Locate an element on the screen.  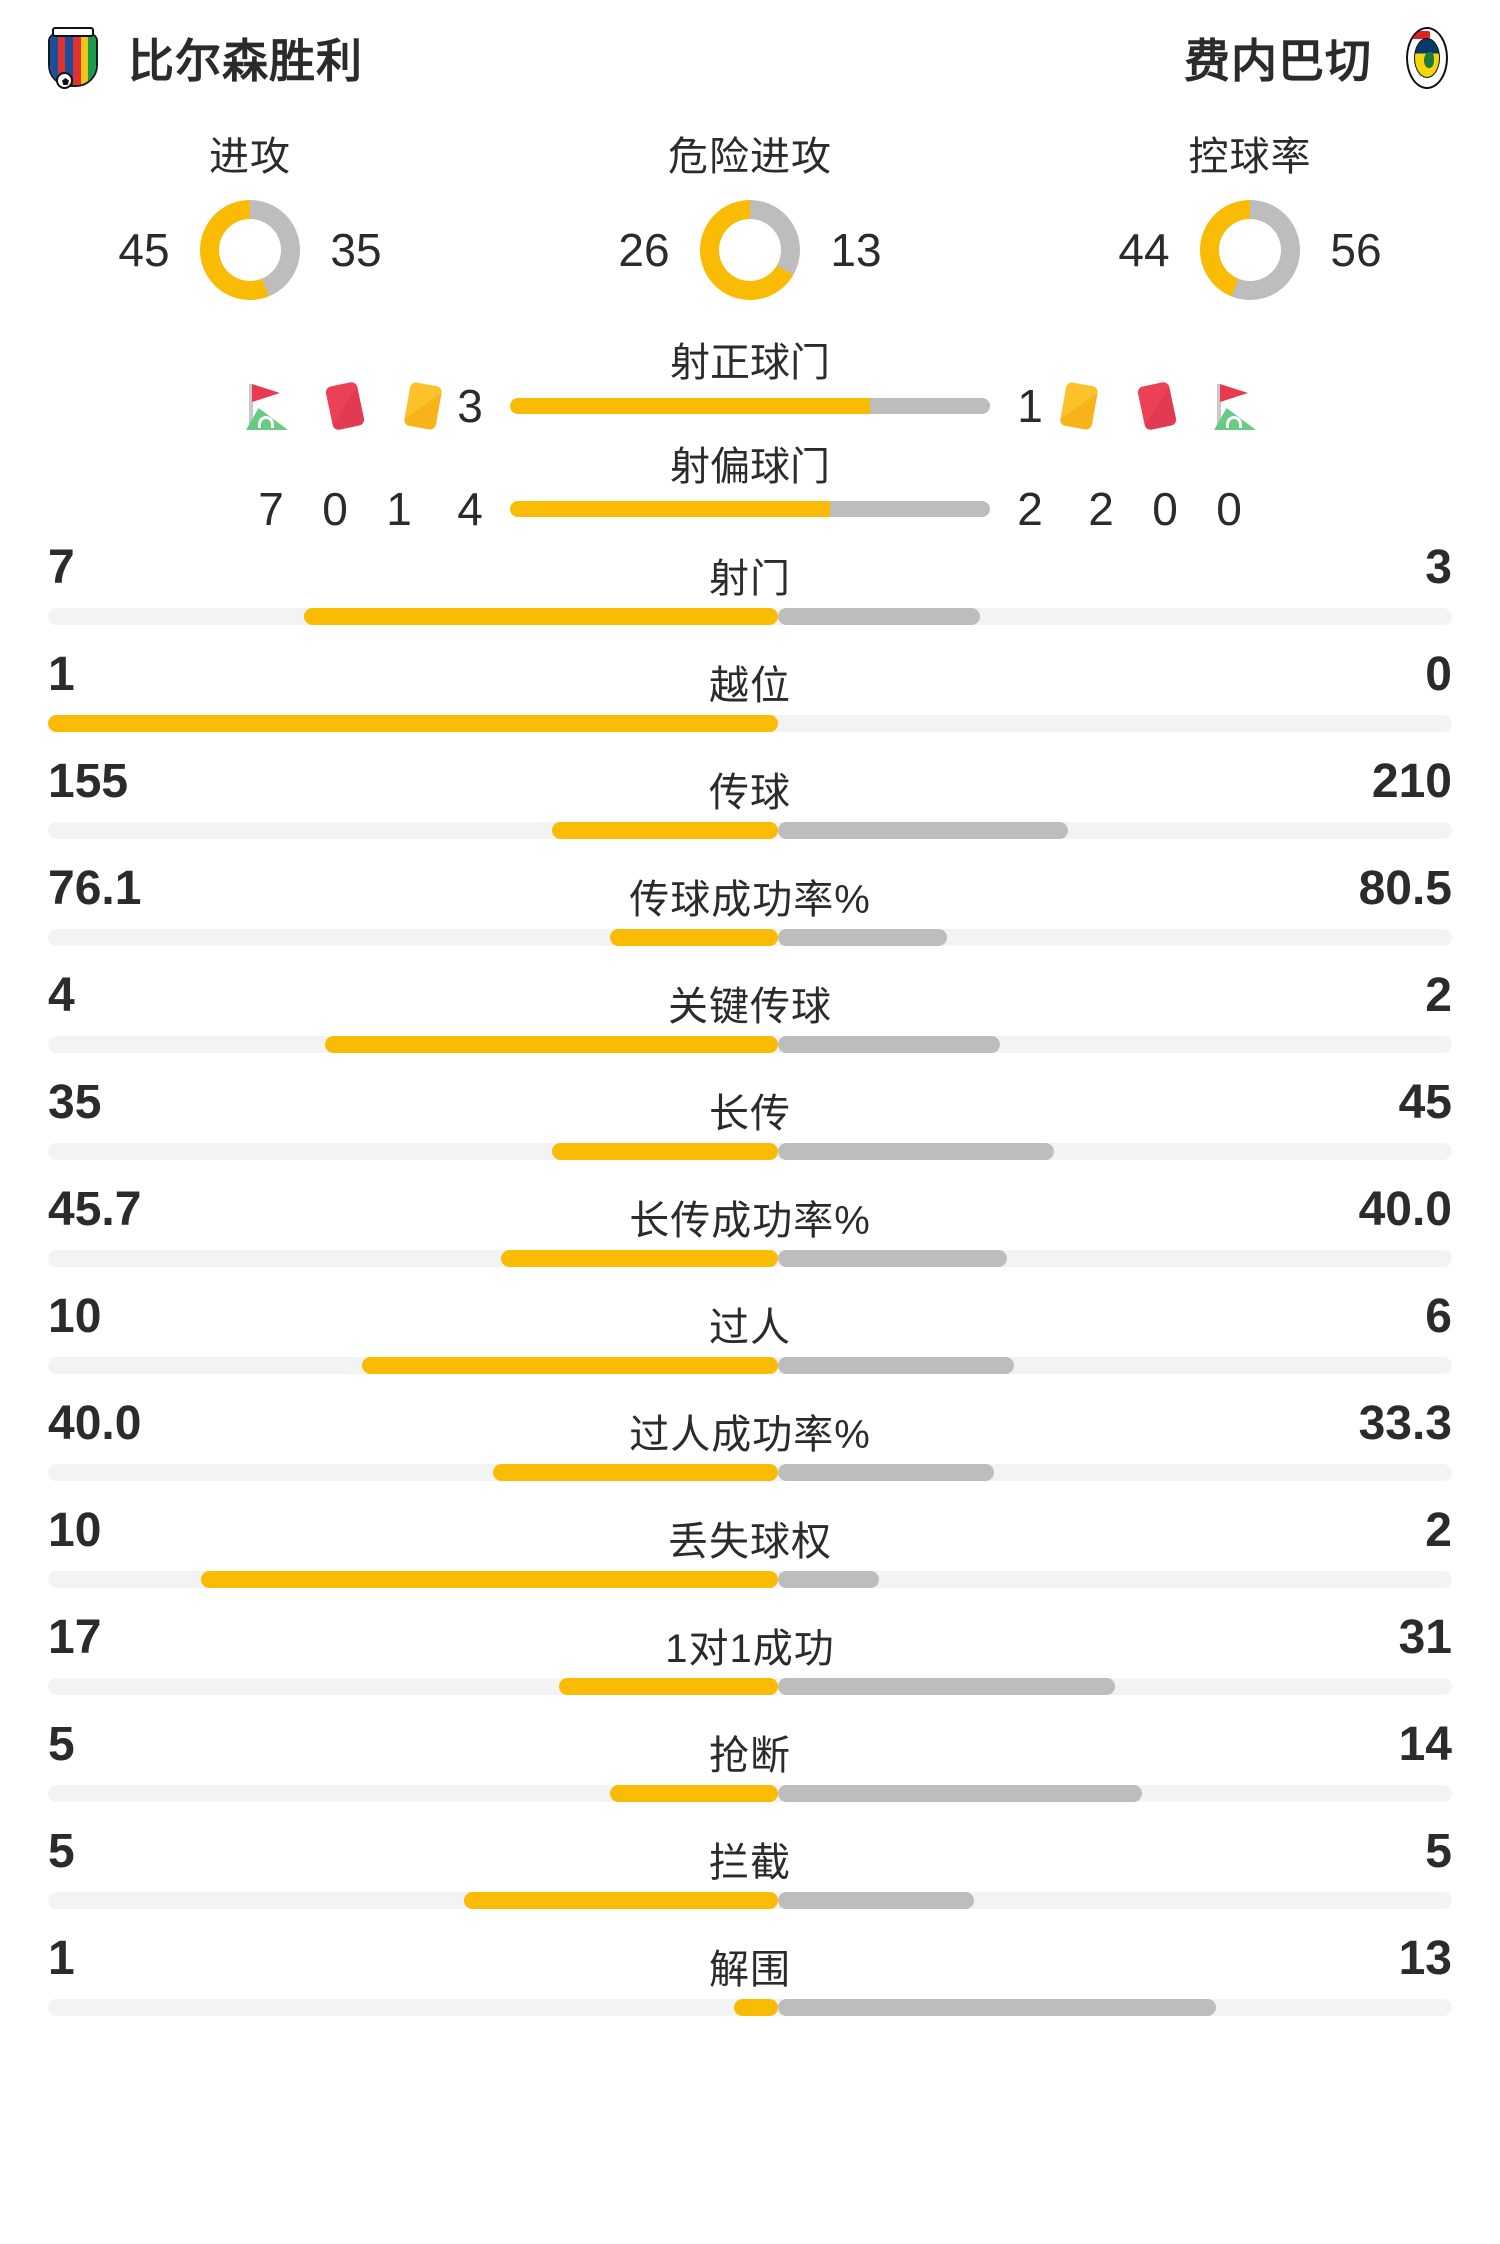
donut-away-value: 35 is located at coordinates (356, 250).